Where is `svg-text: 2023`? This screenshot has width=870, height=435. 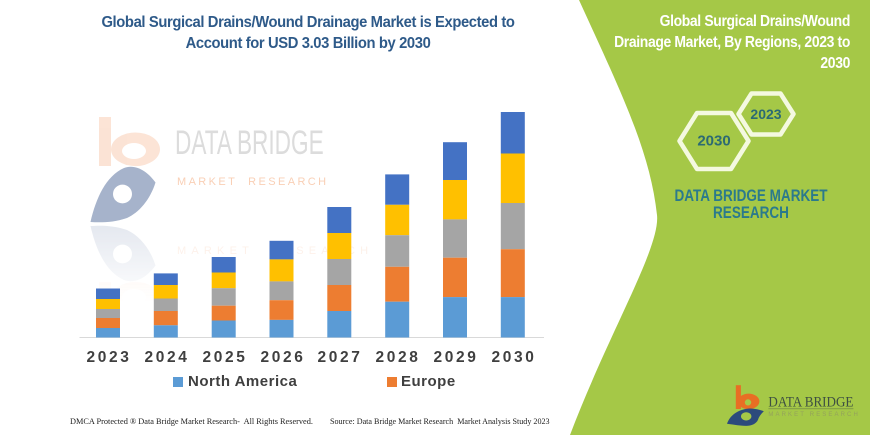
svg-text: 2023 is located at coordinates (765, 114).